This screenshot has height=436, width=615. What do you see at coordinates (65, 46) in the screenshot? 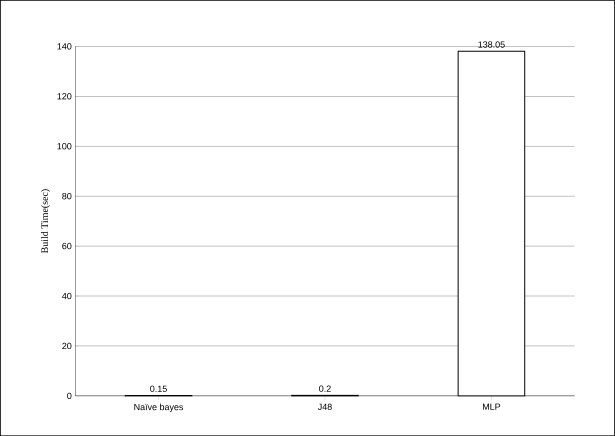
I see `y-tick-label: 140` at bounding box center [65, 46].